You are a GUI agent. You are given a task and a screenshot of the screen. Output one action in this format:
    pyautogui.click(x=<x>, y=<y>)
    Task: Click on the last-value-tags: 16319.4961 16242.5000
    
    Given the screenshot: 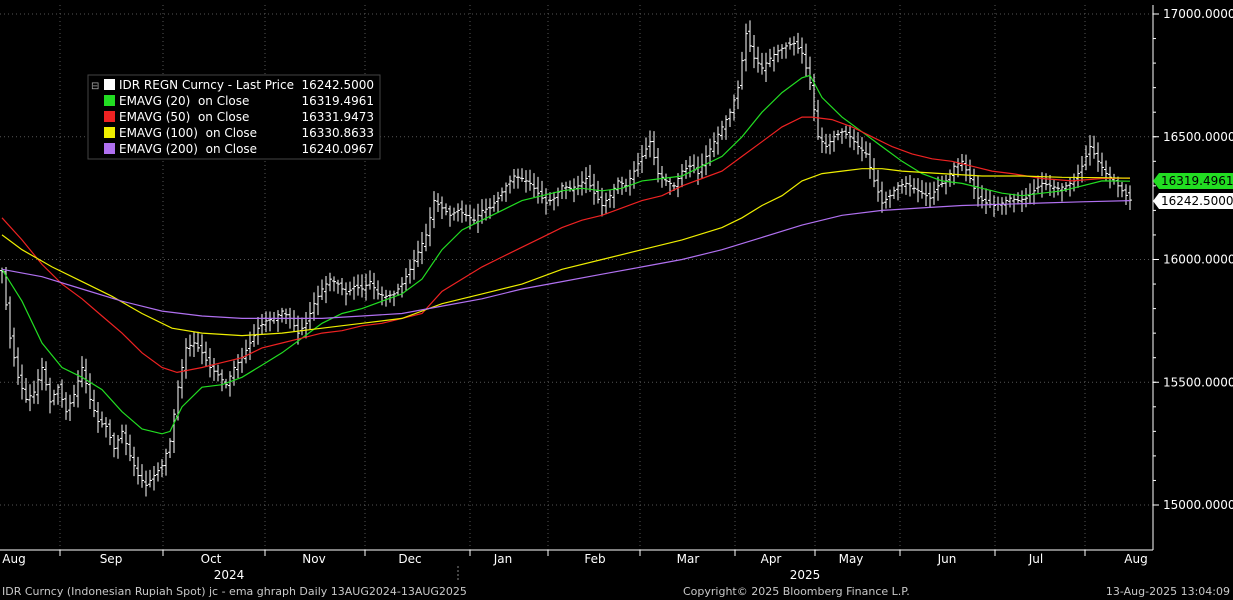 What is the action you would take?
    pyautogui.click(x=1193, y=191)
    